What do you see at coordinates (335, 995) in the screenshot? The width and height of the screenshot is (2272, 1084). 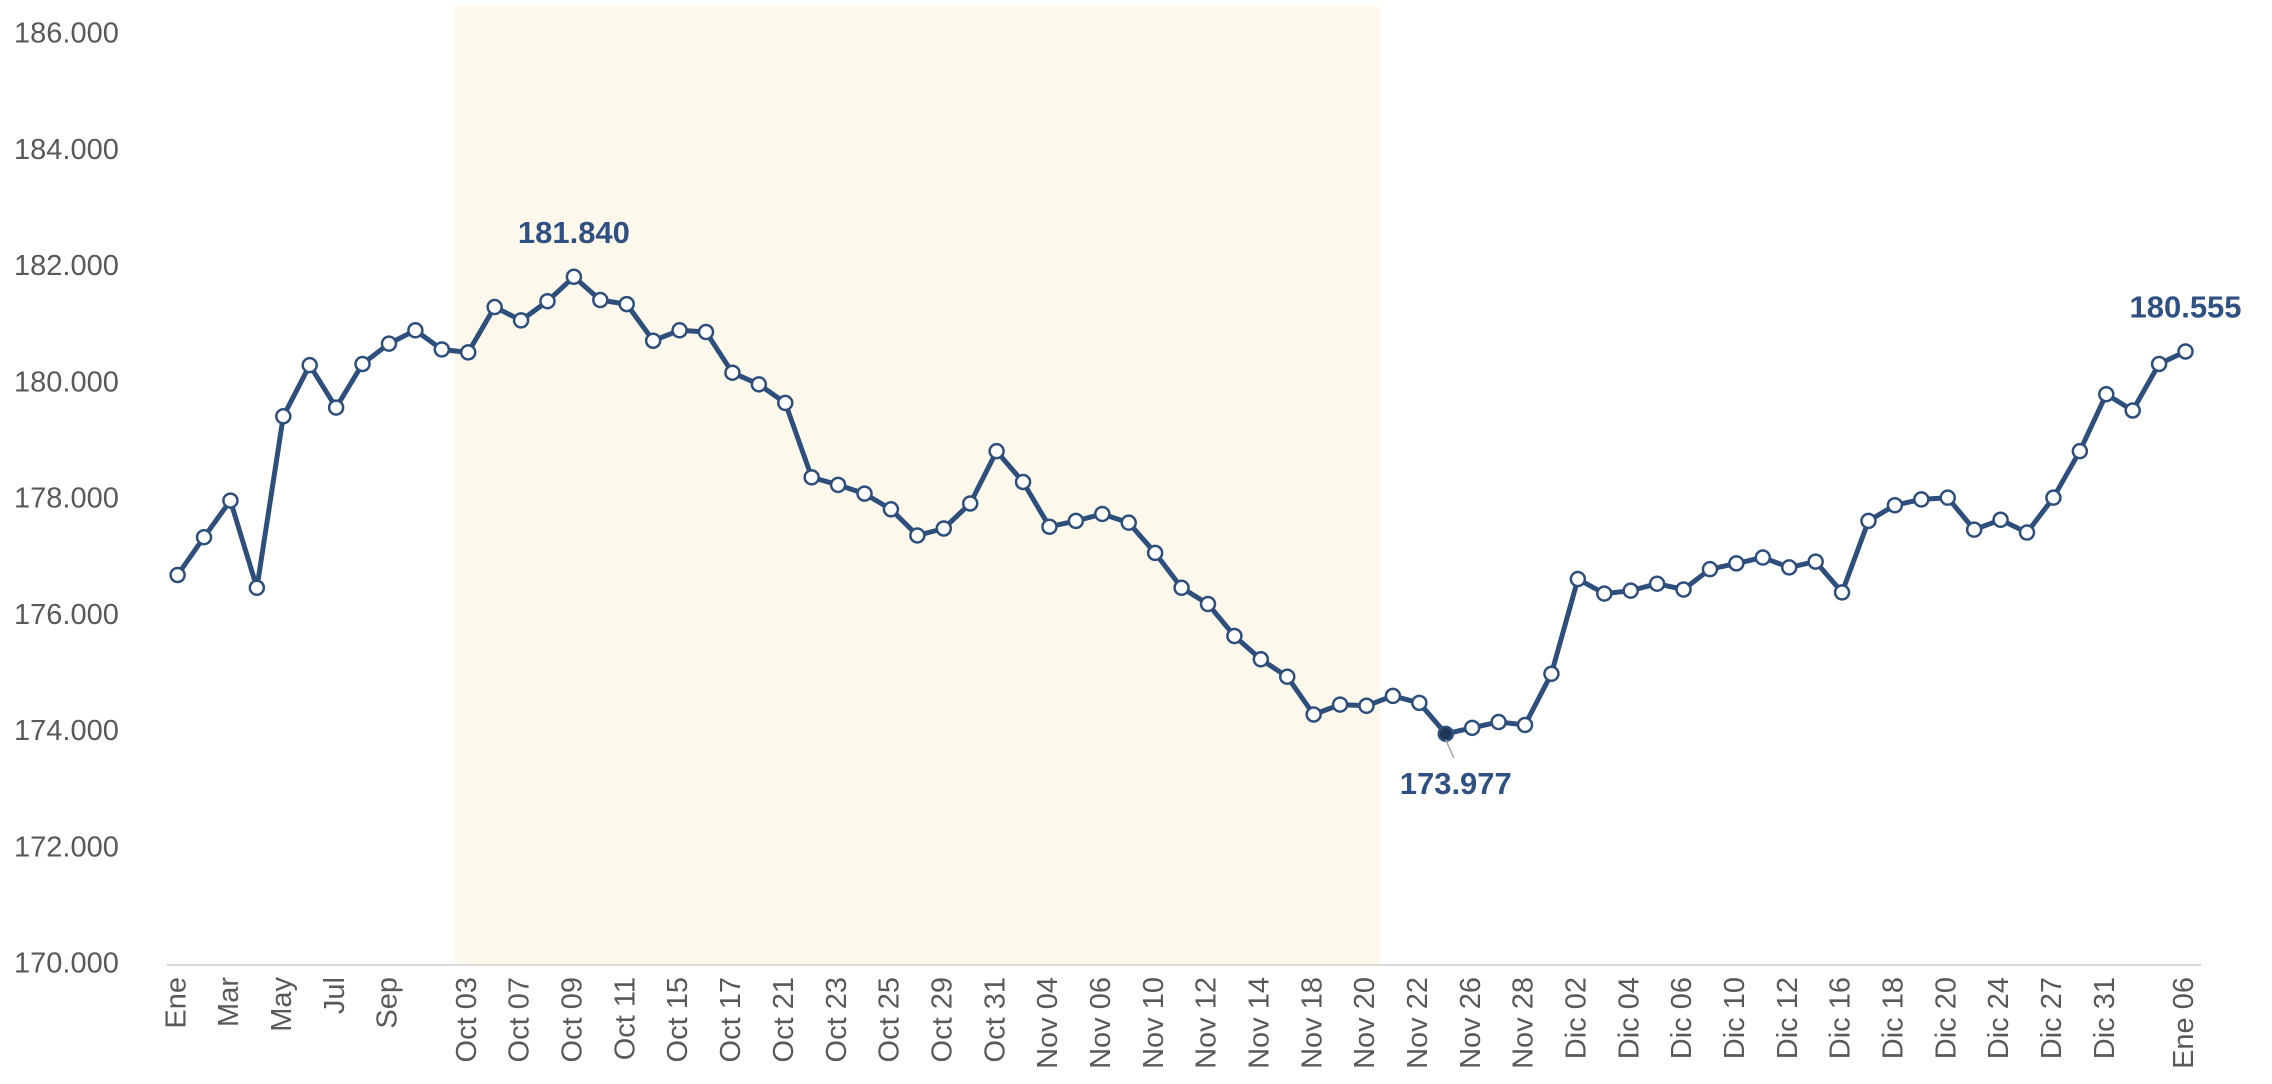 I see `x-tick-label: Jul` at bounding box center [335, 995].